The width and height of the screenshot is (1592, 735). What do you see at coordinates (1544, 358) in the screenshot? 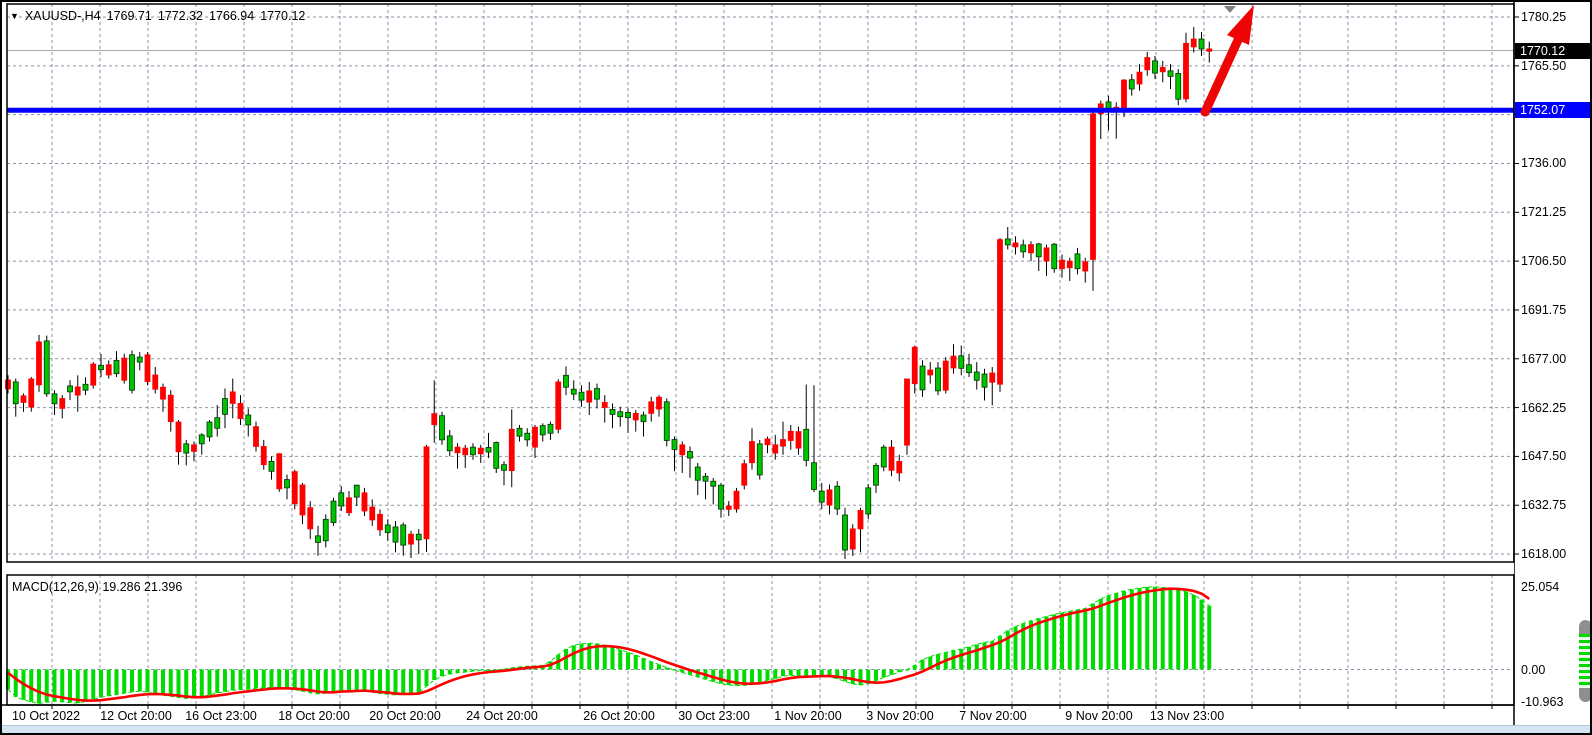
I see `price-axis-label: 1677.00` at bounding box center [1544, 358].